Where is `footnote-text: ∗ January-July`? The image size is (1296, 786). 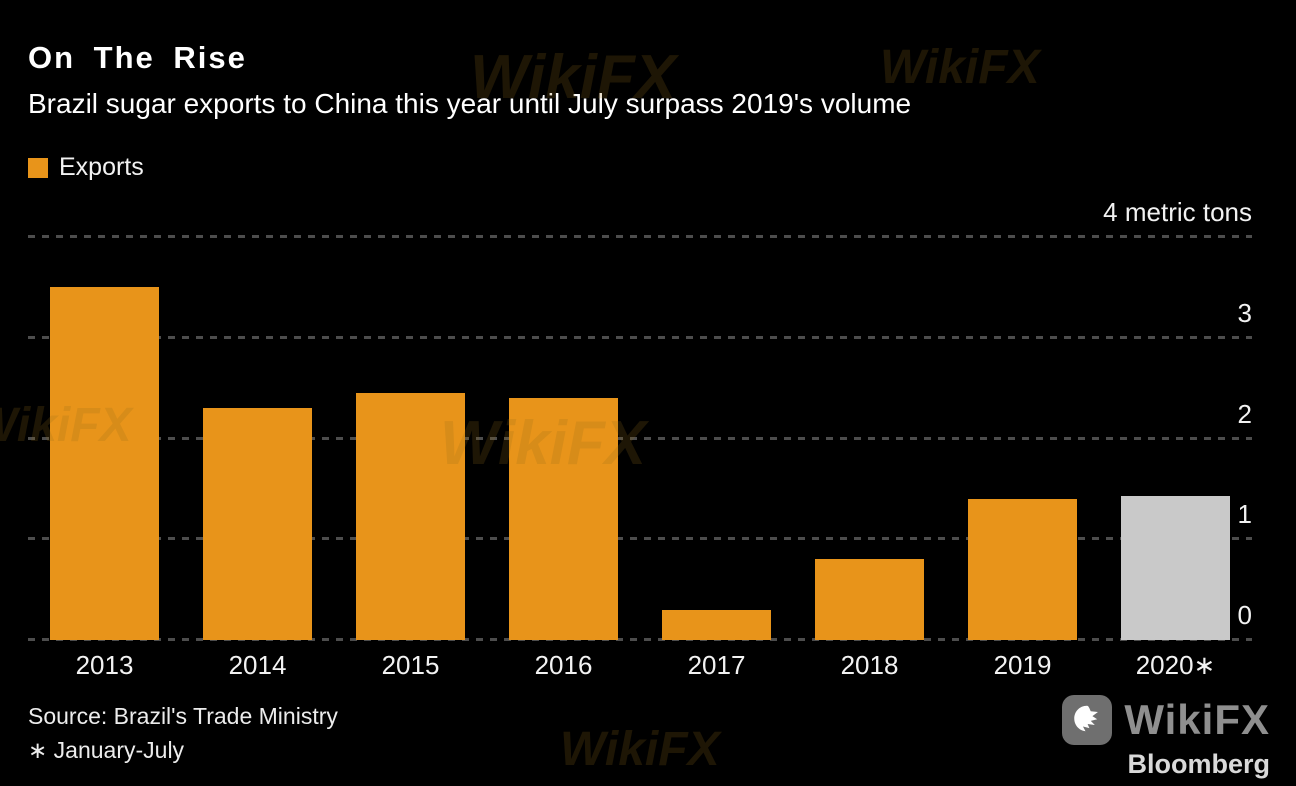 footnote-text: ∗ January-July is located at coordinates (106, 750).